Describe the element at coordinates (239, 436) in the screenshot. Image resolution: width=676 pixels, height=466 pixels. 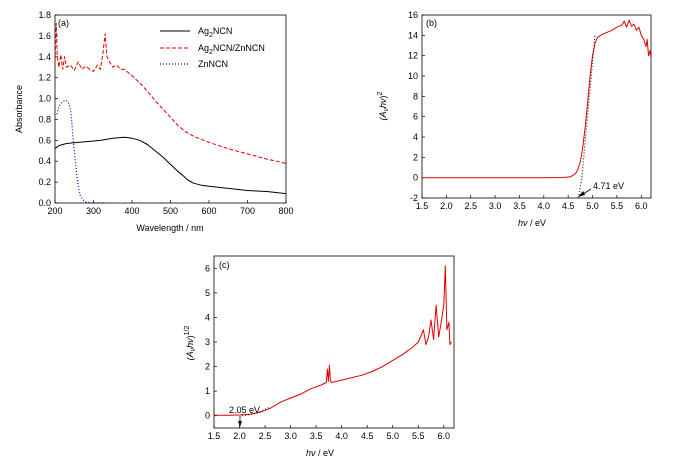
I see `panel-c-x-tick-label: 2.0` at that location.